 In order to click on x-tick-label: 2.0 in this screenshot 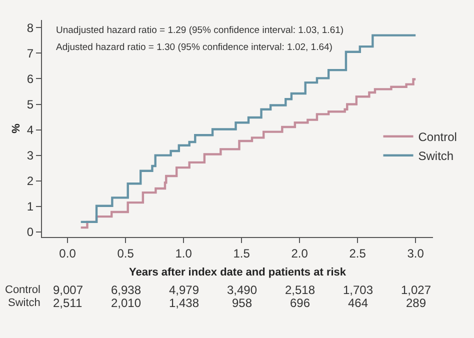, I will do `click(299, 253)`.